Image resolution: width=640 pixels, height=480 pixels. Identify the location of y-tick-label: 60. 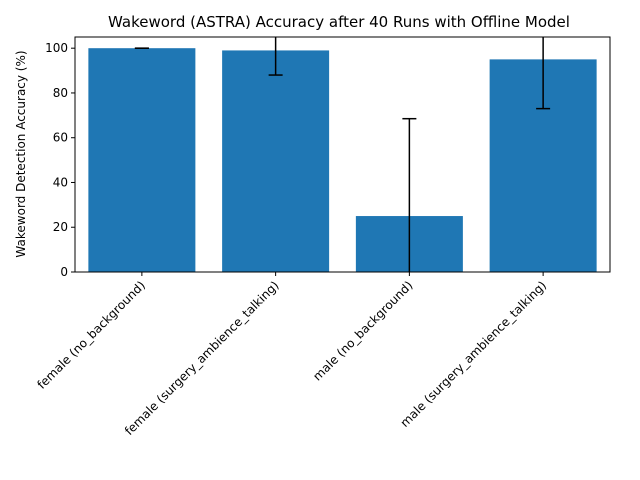
(60, 138).